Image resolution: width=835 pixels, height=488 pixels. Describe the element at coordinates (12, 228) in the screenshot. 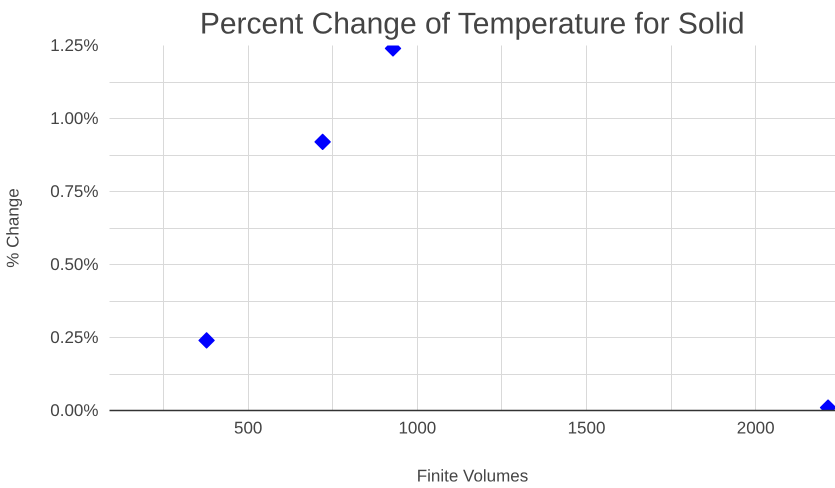

I see `y-axis-title: % Change` at that location.